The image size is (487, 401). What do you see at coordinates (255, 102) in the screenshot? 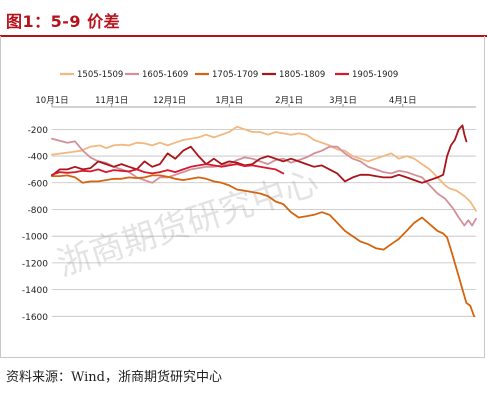
I see `x-tick-labels: 10月1日 11月1日 12月1日 1月1日 2月1日 3月1日 4月1日` at bounding box center [255, 102].